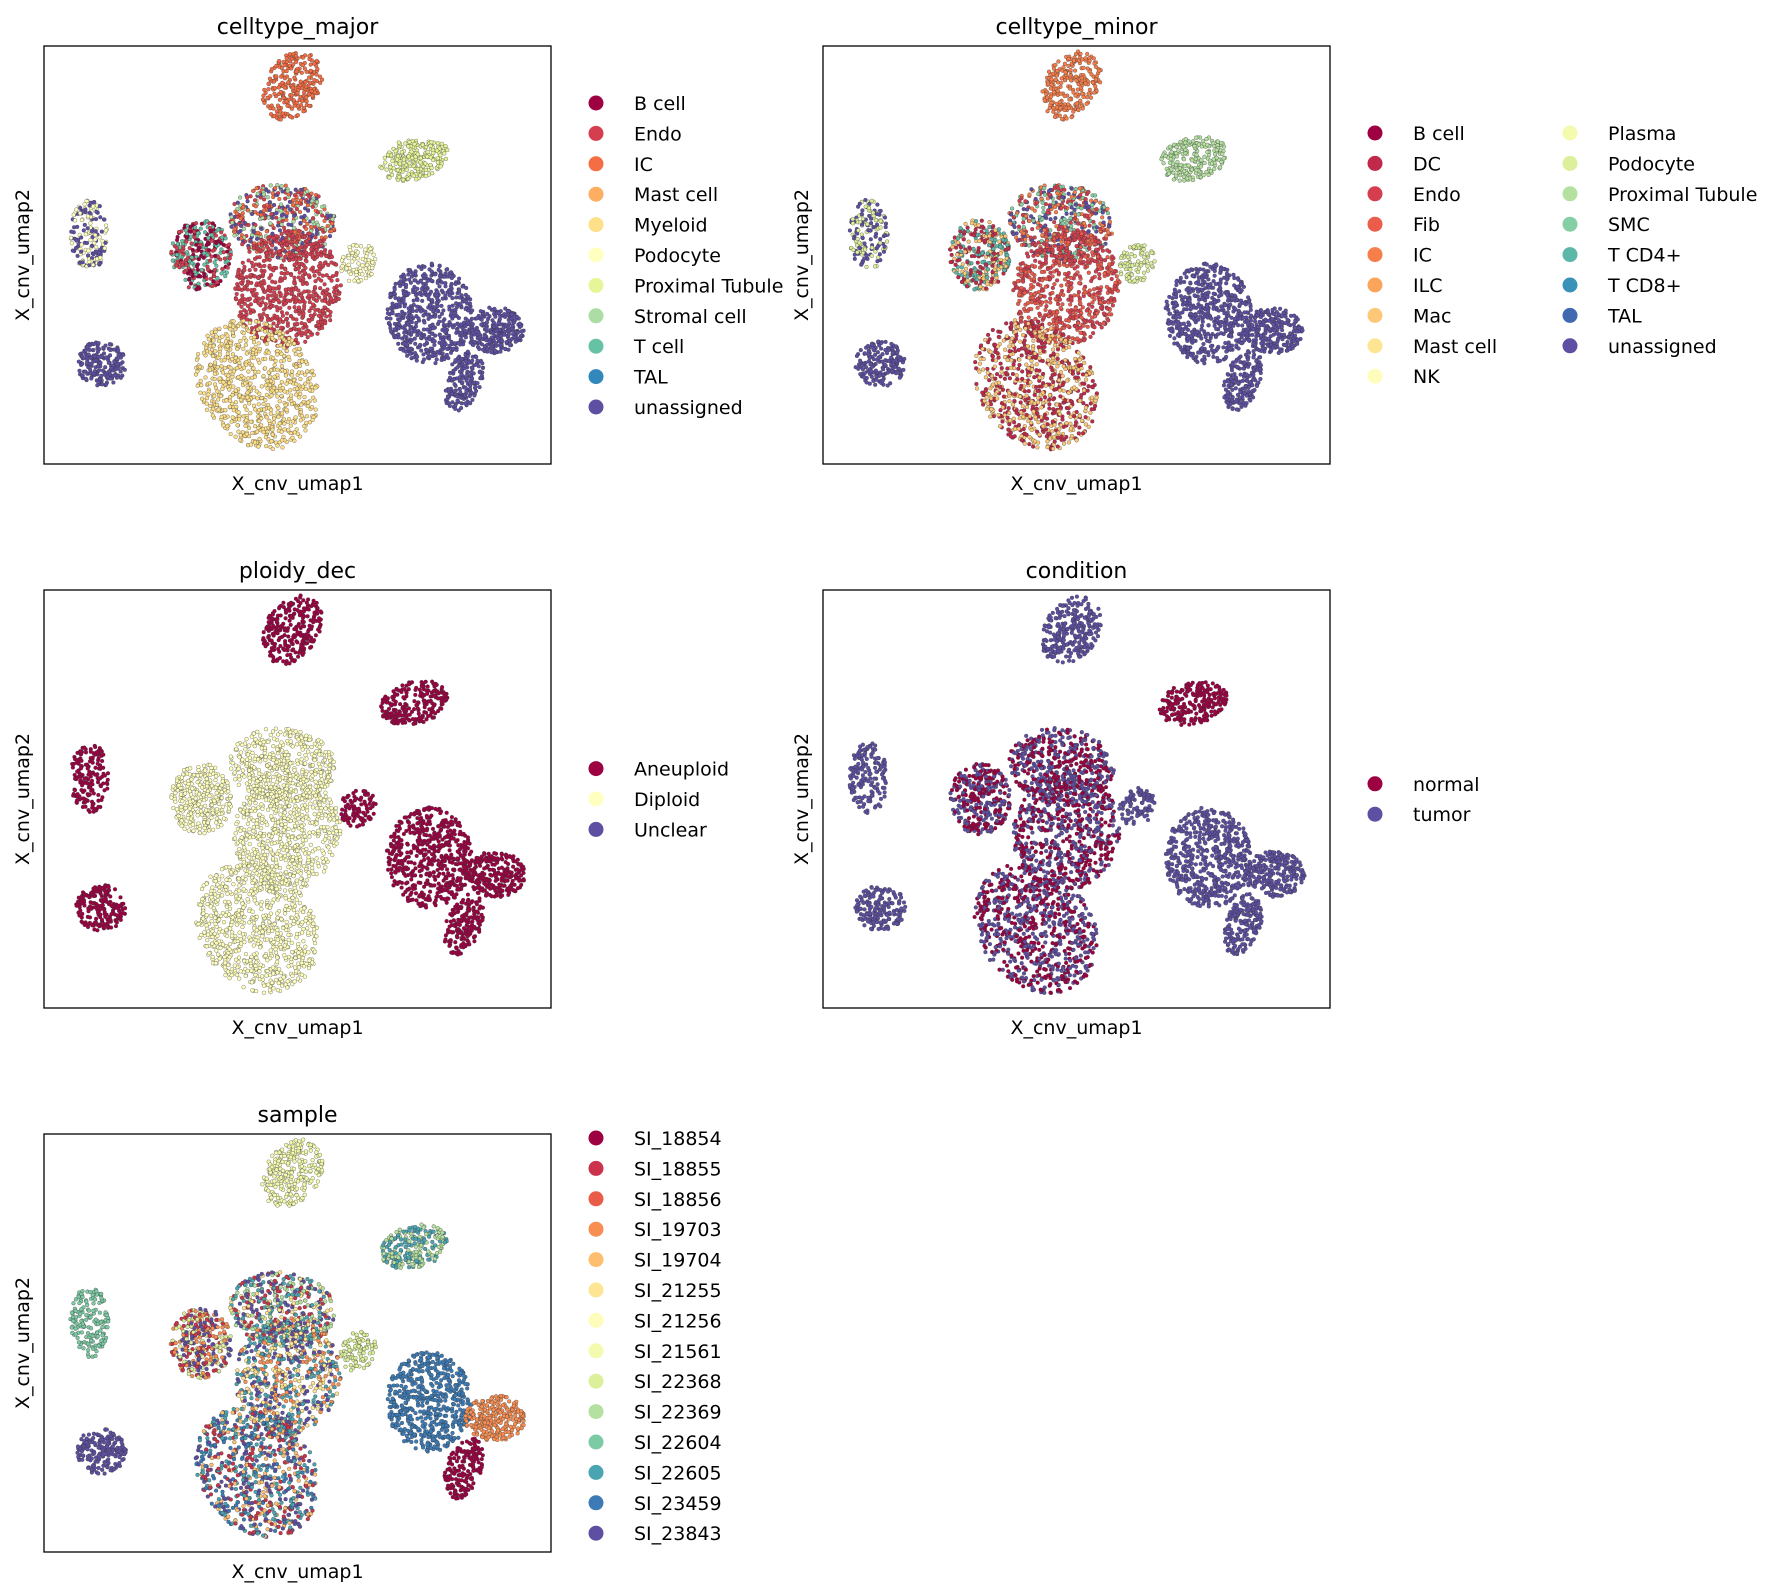  Describe the element at coordinates (688, 408) in the screenshot. I see `legend-label: unassigned` at that location.